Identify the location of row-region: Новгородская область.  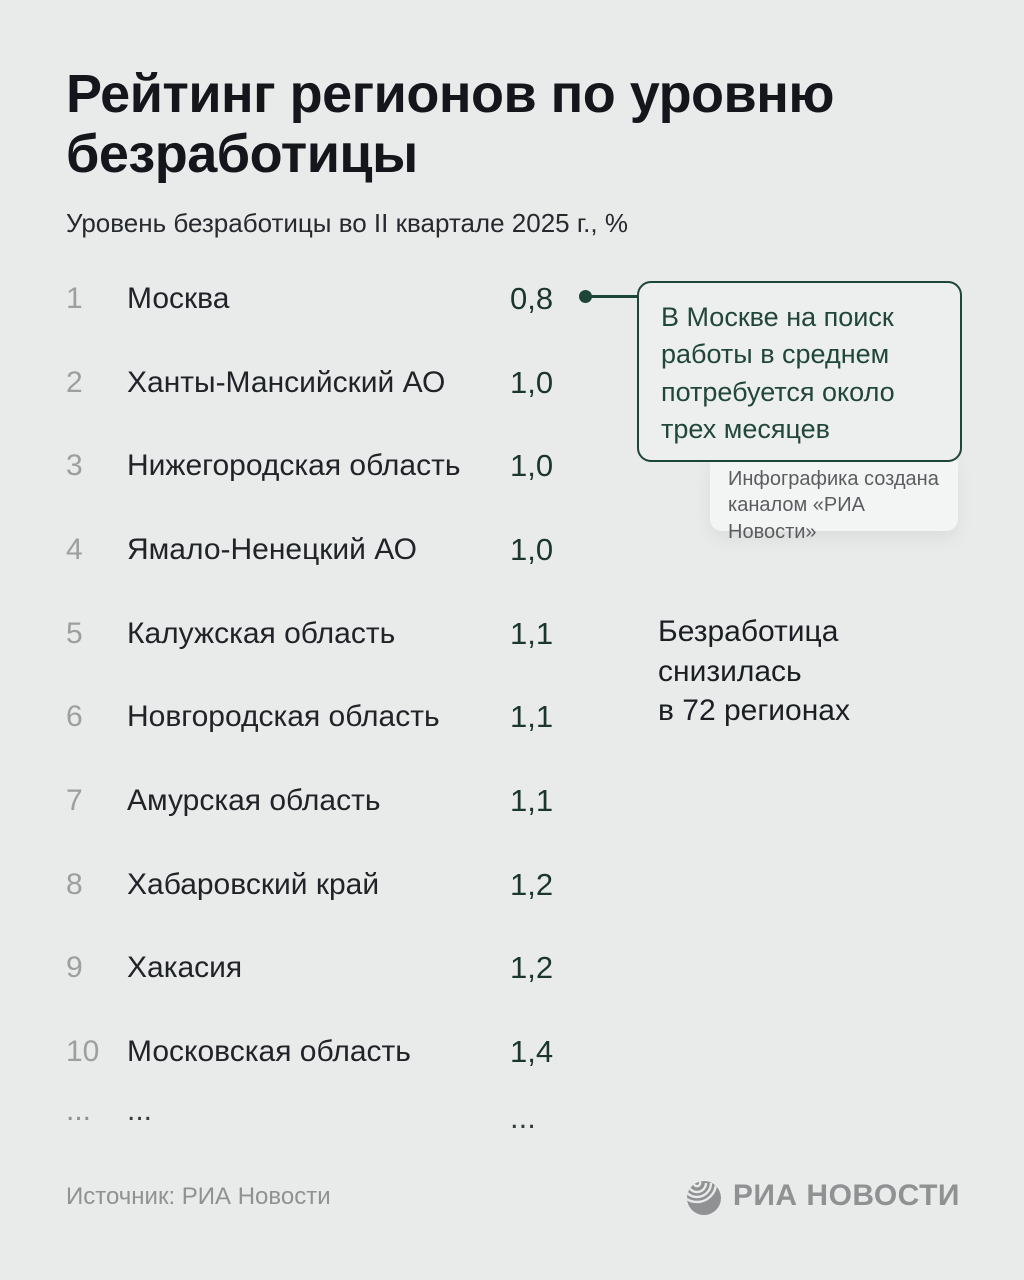
(283, 717).